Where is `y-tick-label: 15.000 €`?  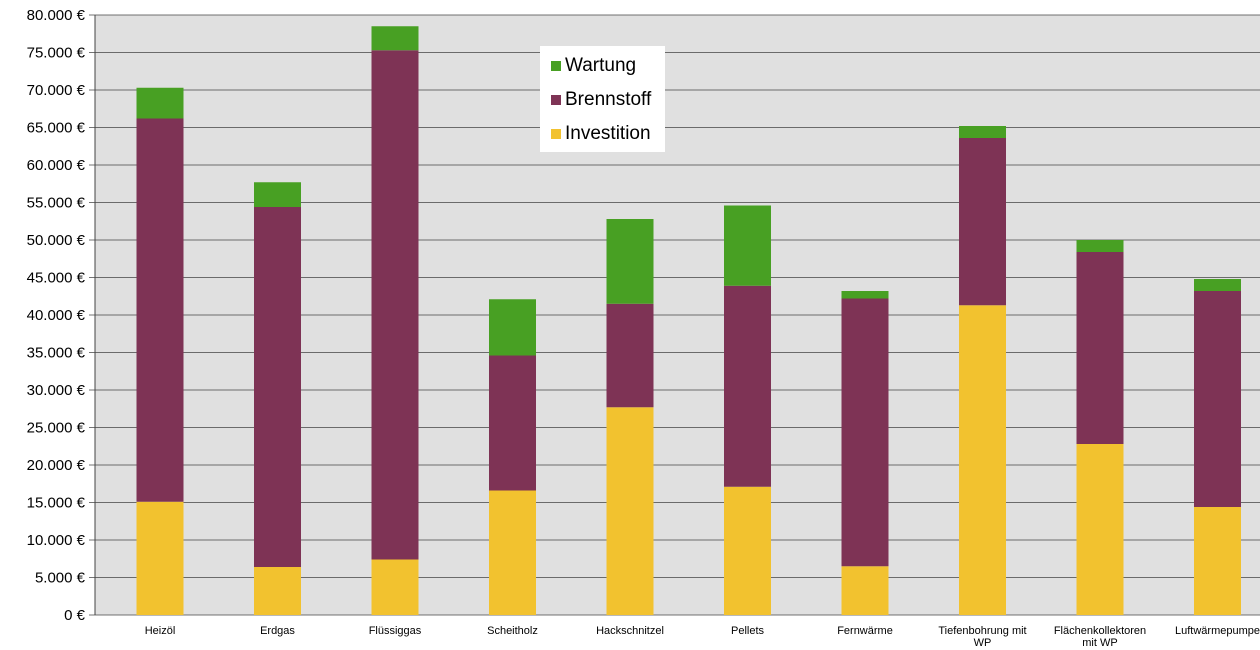 y-tick-label: 15.000 € is located at coordinates (56, 503).